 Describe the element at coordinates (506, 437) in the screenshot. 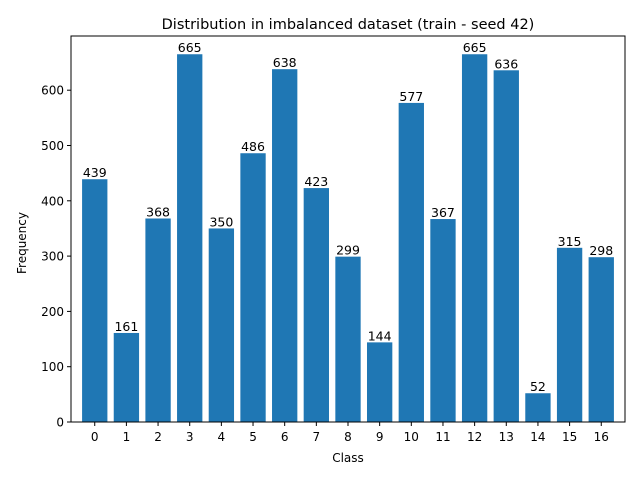

I see `x-tick-label: 13` at that location.